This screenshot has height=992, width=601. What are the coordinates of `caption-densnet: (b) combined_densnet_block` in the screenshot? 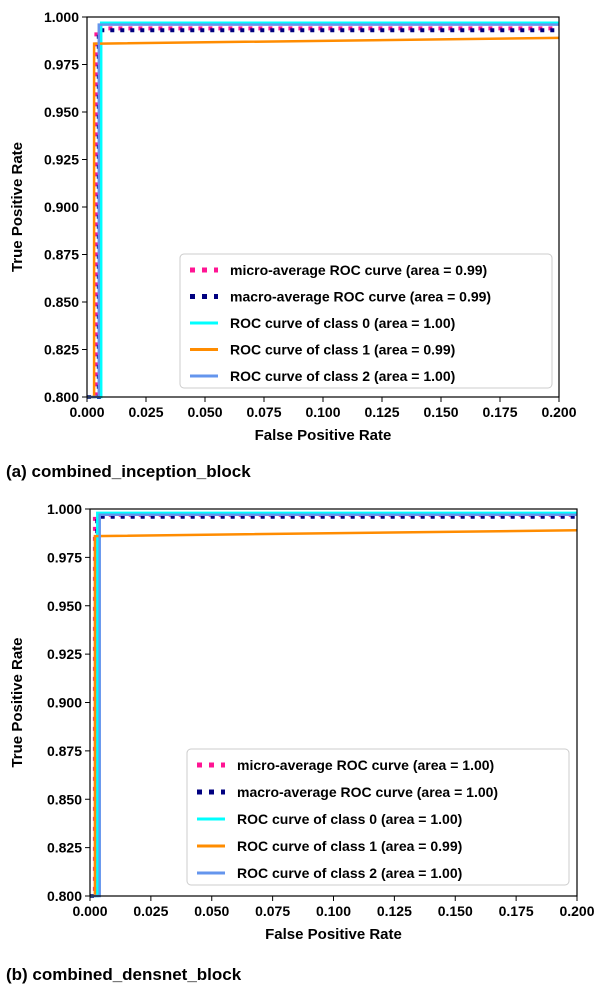 It's located at (124, 974).